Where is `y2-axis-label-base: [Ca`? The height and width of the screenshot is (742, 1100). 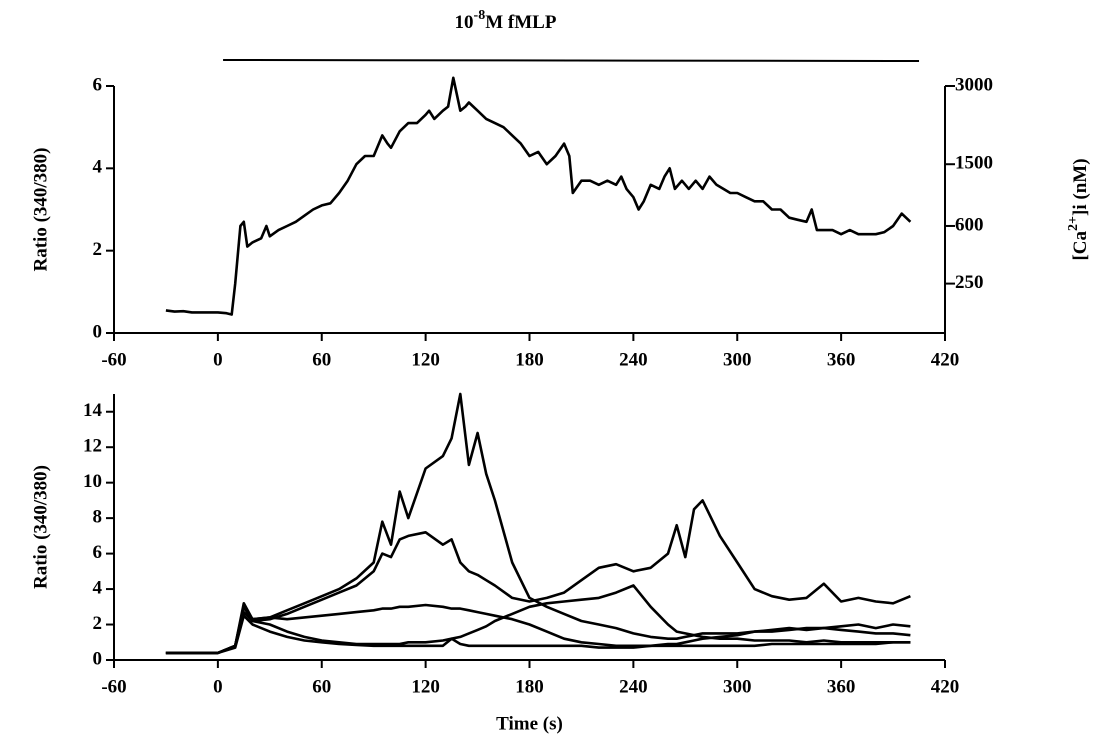
y2-axis-label-base: [Ca is located at coordinates (1080, 245).